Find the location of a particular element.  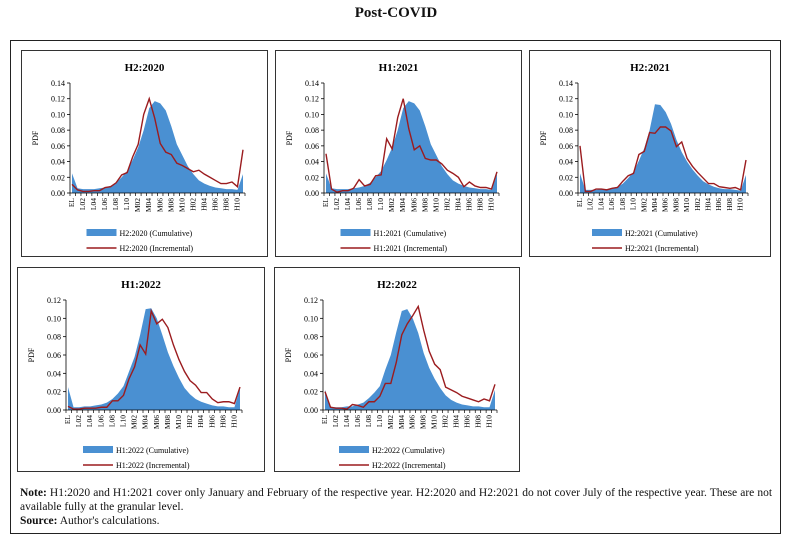

legend-label-incremental: H2:2020 (Incremental) is located at coordinates (157, 248).